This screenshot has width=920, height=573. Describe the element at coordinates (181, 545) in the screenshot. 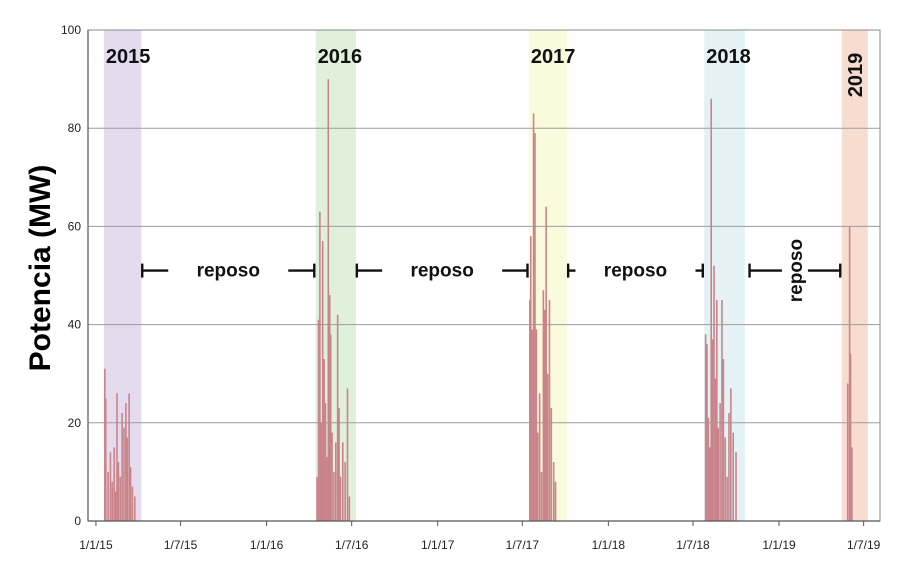

I see `x-tick-label: 1/7/15` at that location.